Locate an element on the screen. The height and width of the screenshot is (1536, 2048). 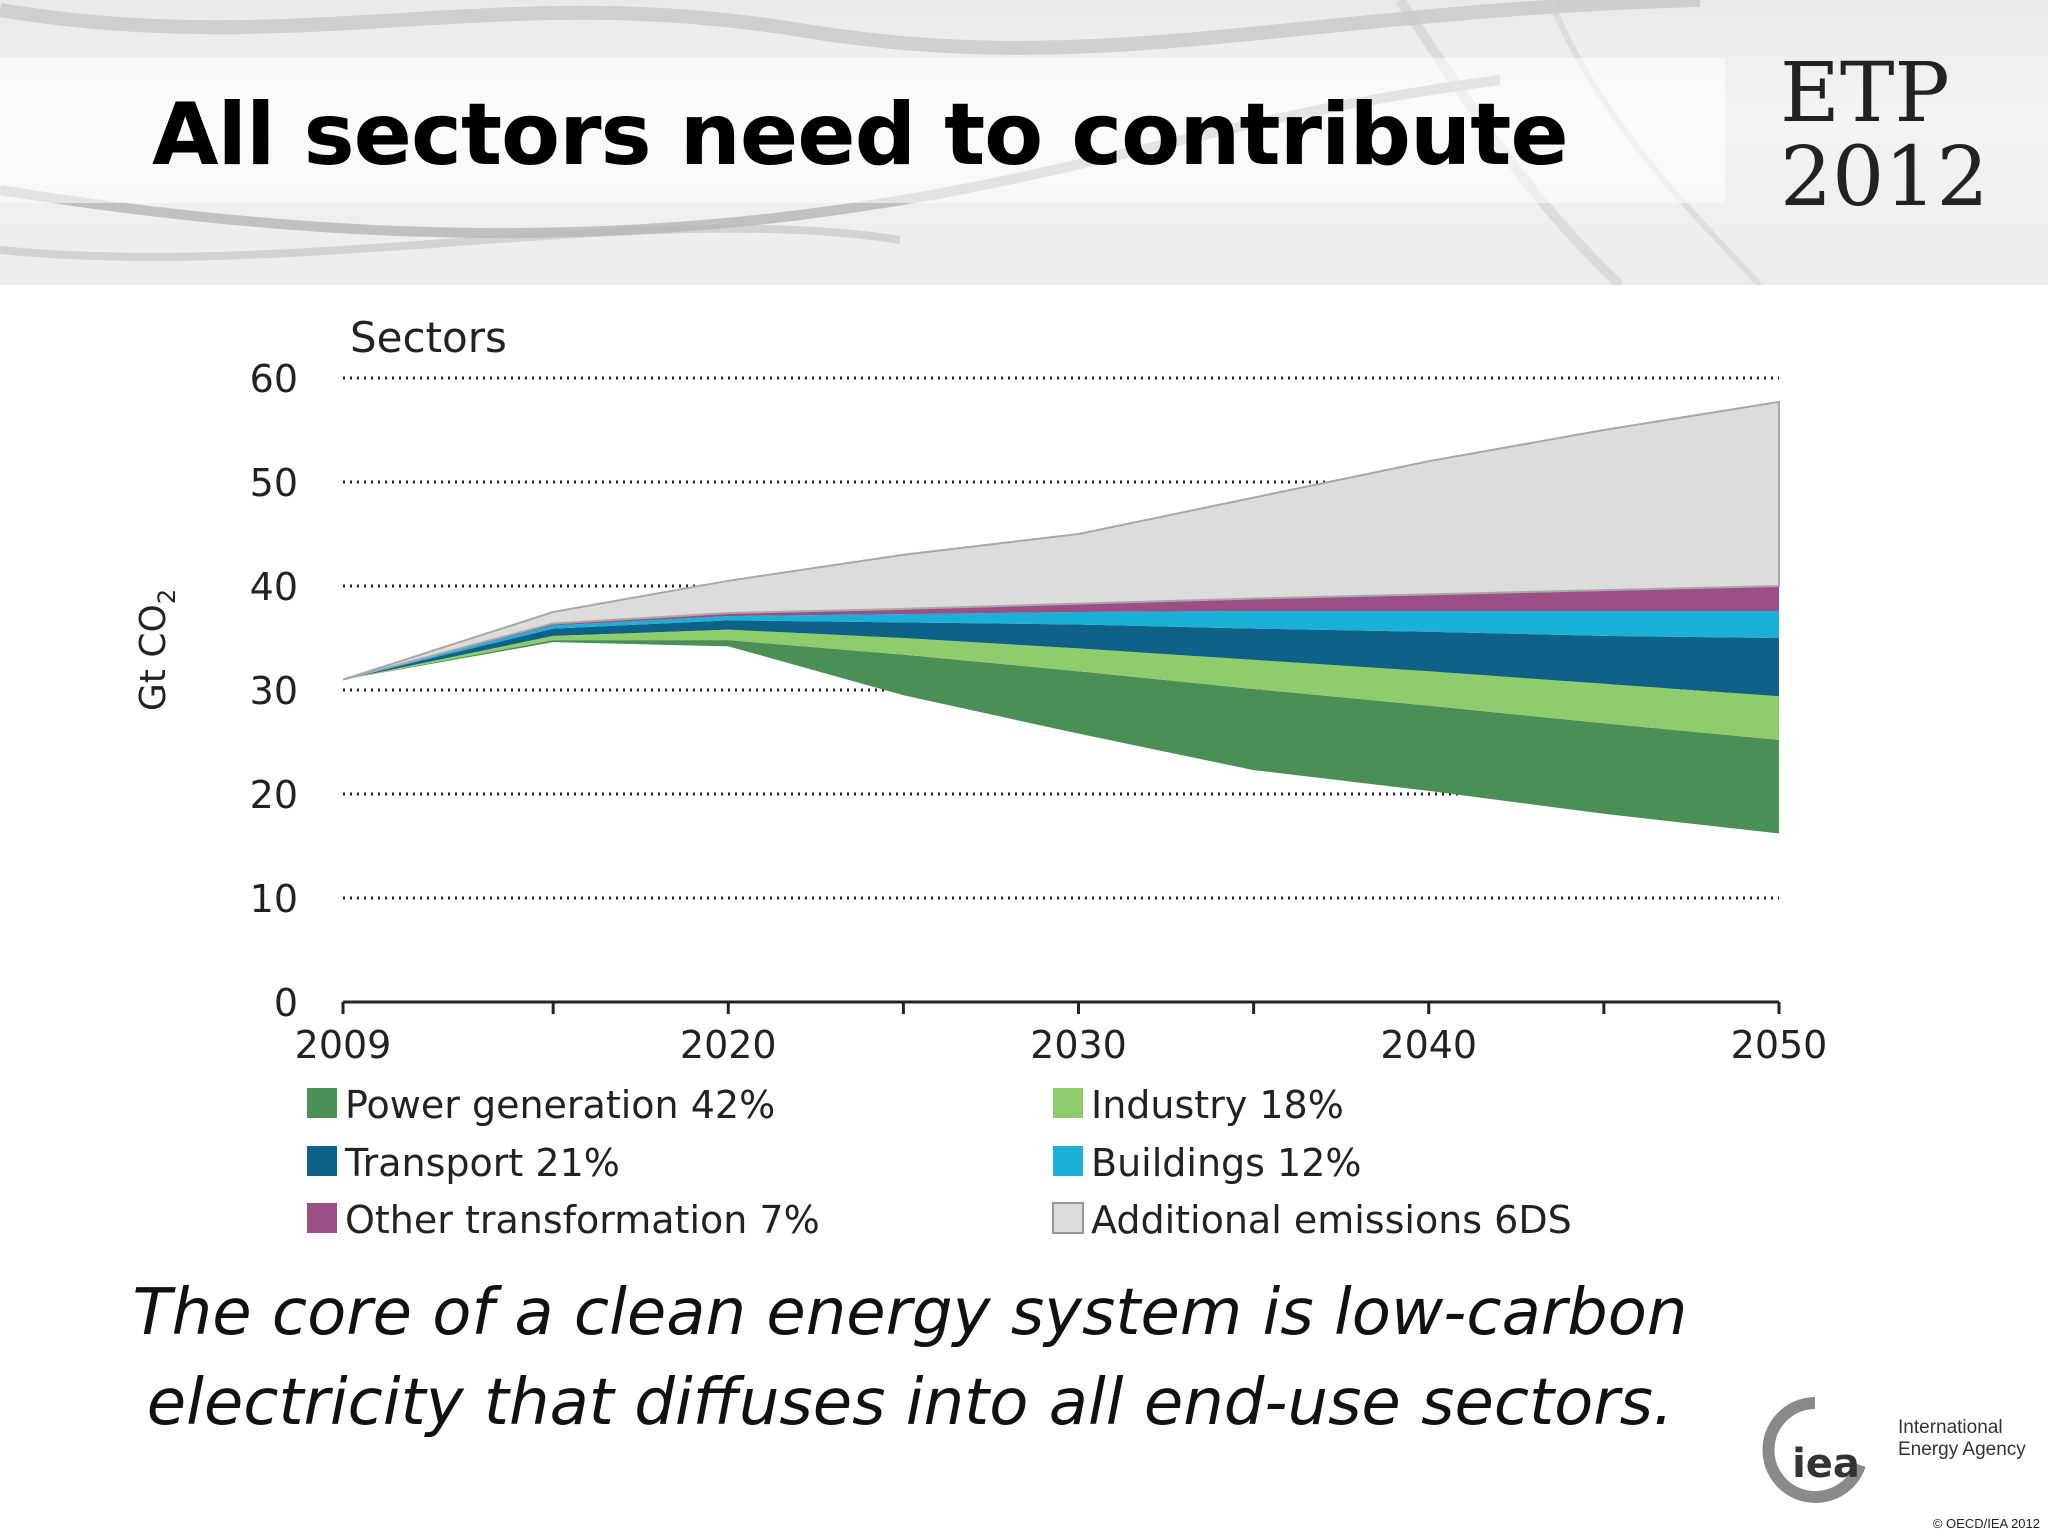
y-axis-label-subscript: 2 is located at coordinates (167, 596).